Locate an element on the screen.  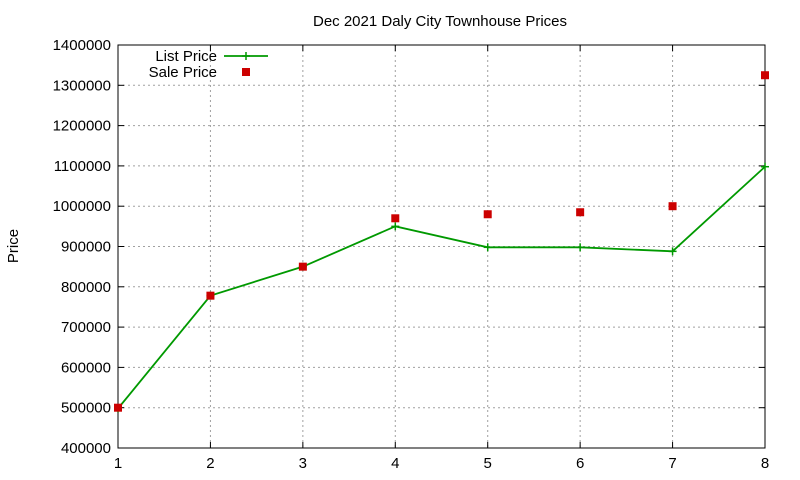
y-tick-label: 1300000 is located at coordinates (82, 85).